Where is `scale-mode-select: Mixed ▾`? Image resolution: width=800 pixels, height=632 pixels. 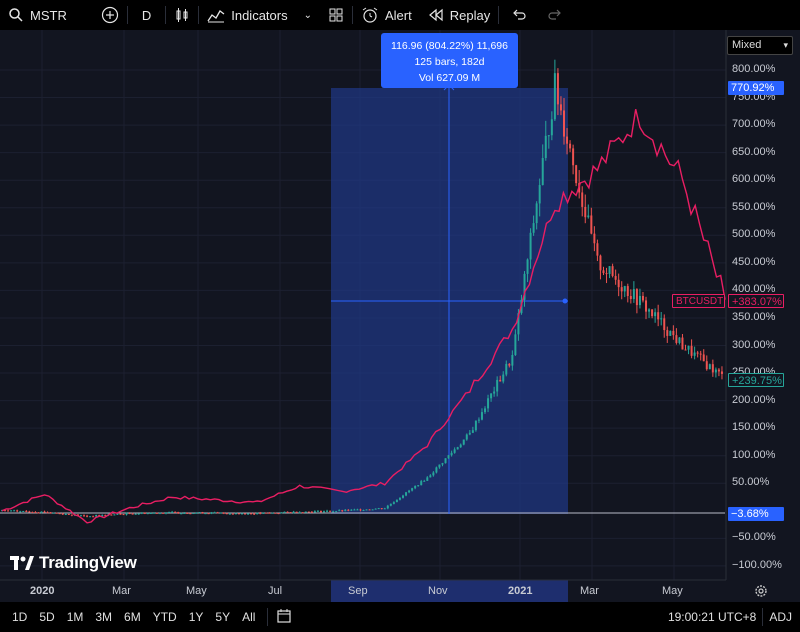
scale-mode-select: Mixed ▾ is located at coordinates (760, 45).